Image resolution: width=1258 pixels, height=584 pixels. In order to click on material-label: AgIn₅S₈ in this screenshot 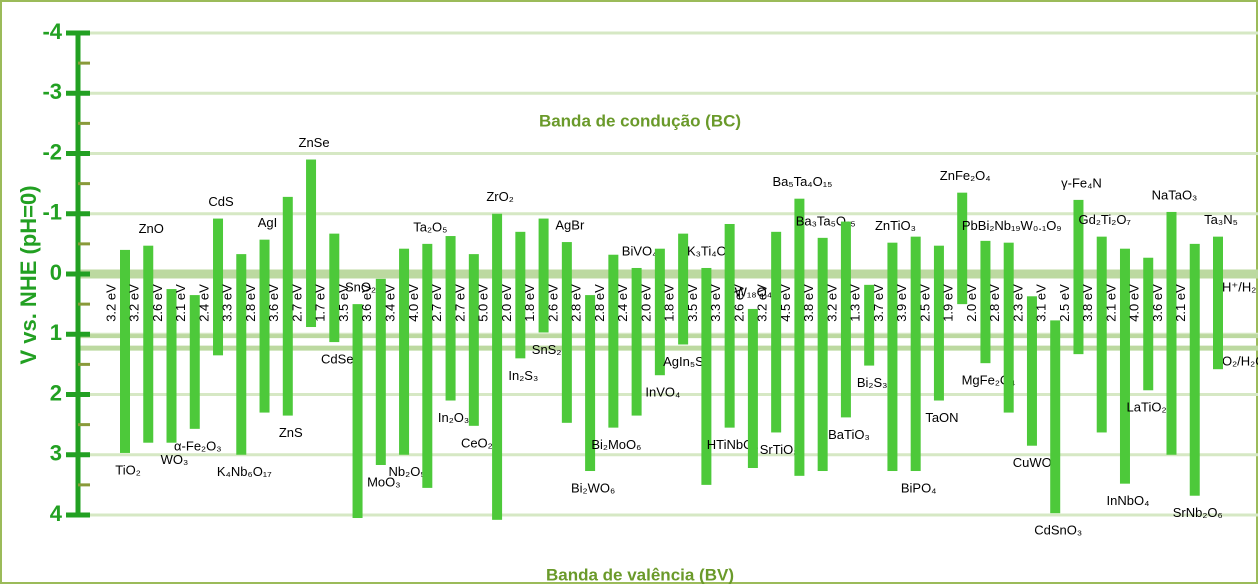, I will do `click(686, 361)`.